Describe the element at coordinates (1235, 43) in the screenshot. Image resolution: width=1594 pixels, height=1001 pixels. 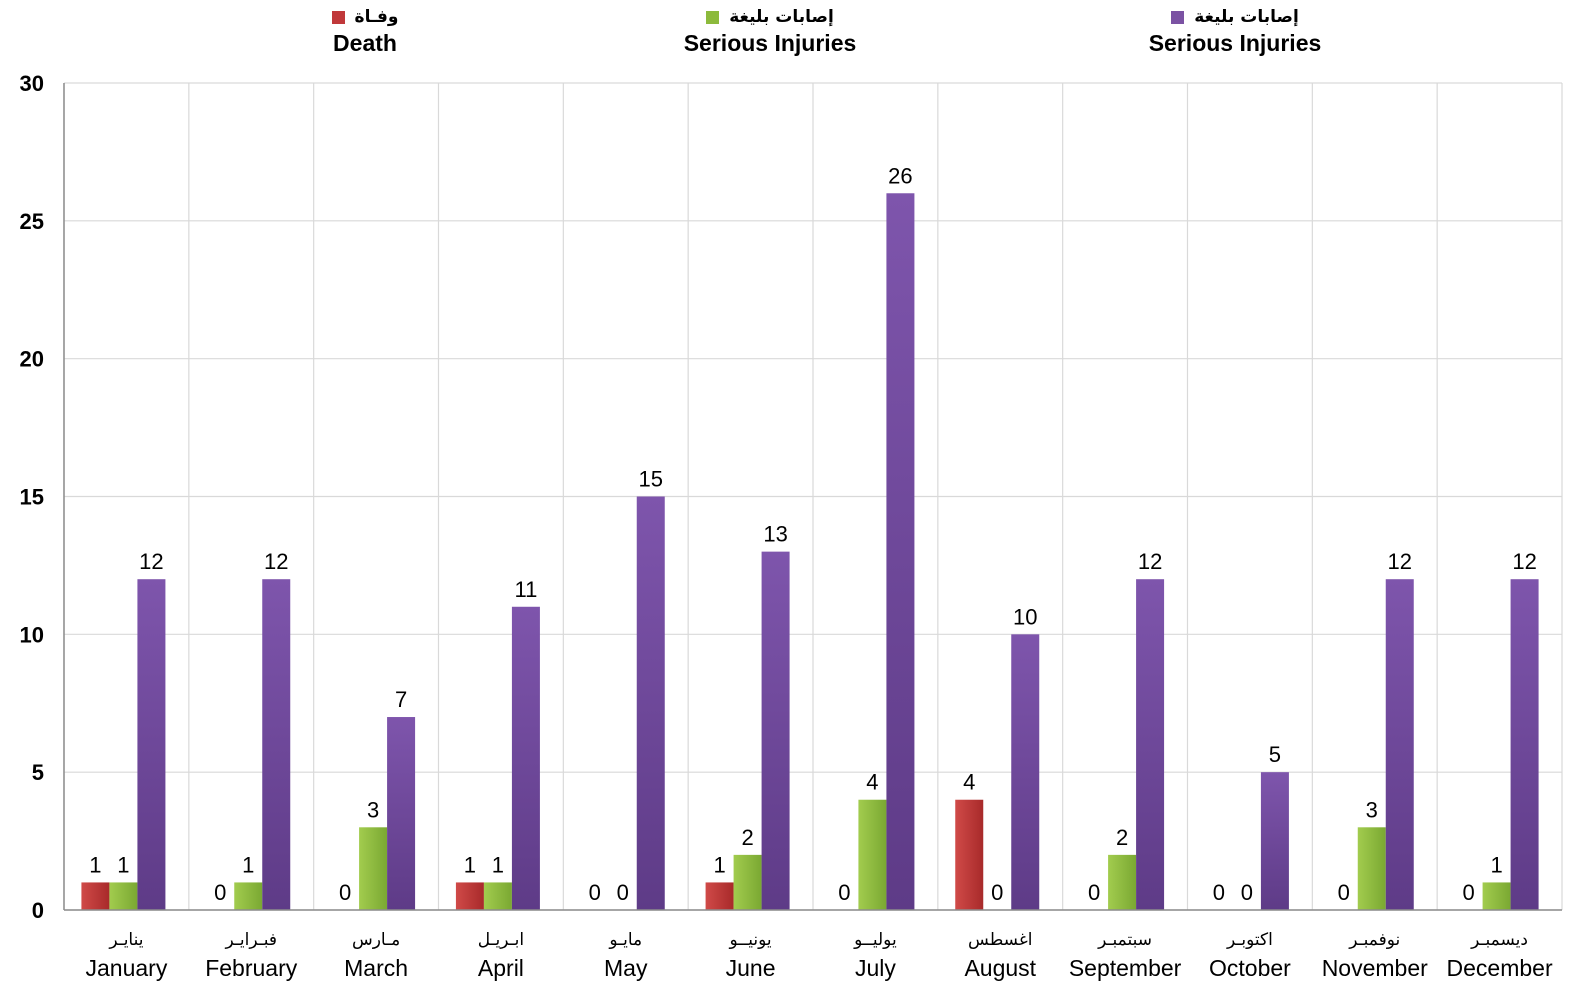
I see `legend-label-en: Serious Injuries` at that location.